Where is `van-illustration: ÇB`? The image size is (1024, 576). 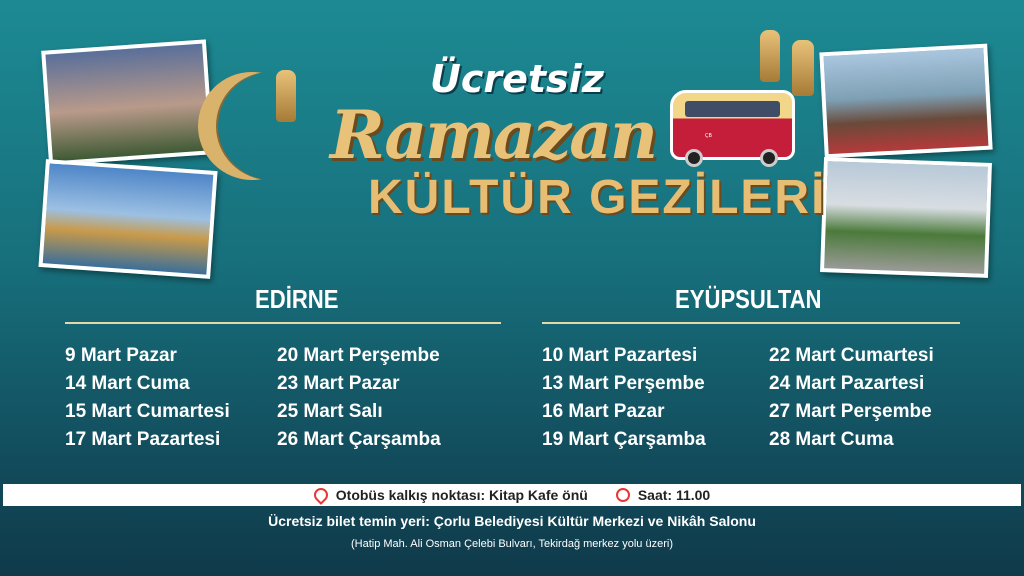 van-illustration: ÇB is located at coordinates (732, 128).